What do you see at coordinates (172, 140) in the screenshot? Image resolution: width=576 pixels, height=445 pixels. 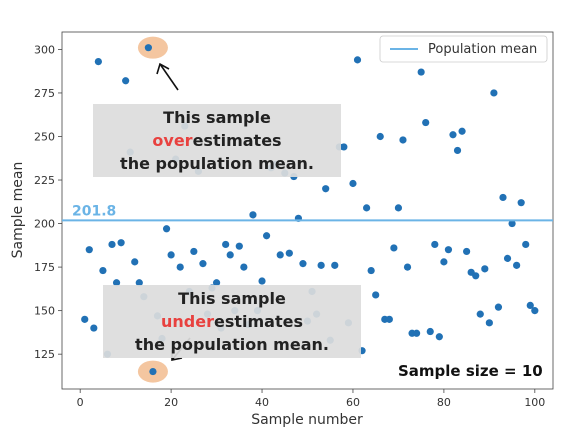 I see `callout-highlight: over` at bounding box center [172, 140].